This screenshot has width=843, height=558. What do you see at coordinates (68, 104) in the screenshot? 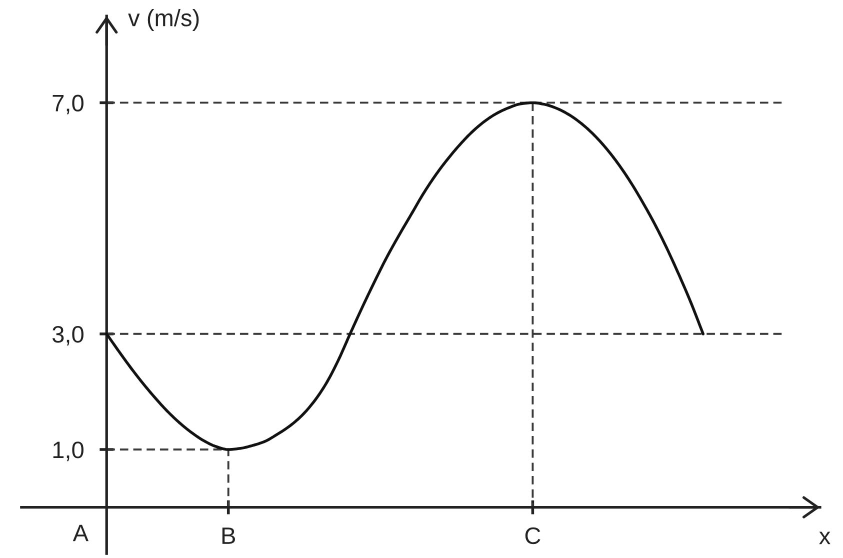
I see `y-tick-label: 7,0` at bounding box center [68, 104].